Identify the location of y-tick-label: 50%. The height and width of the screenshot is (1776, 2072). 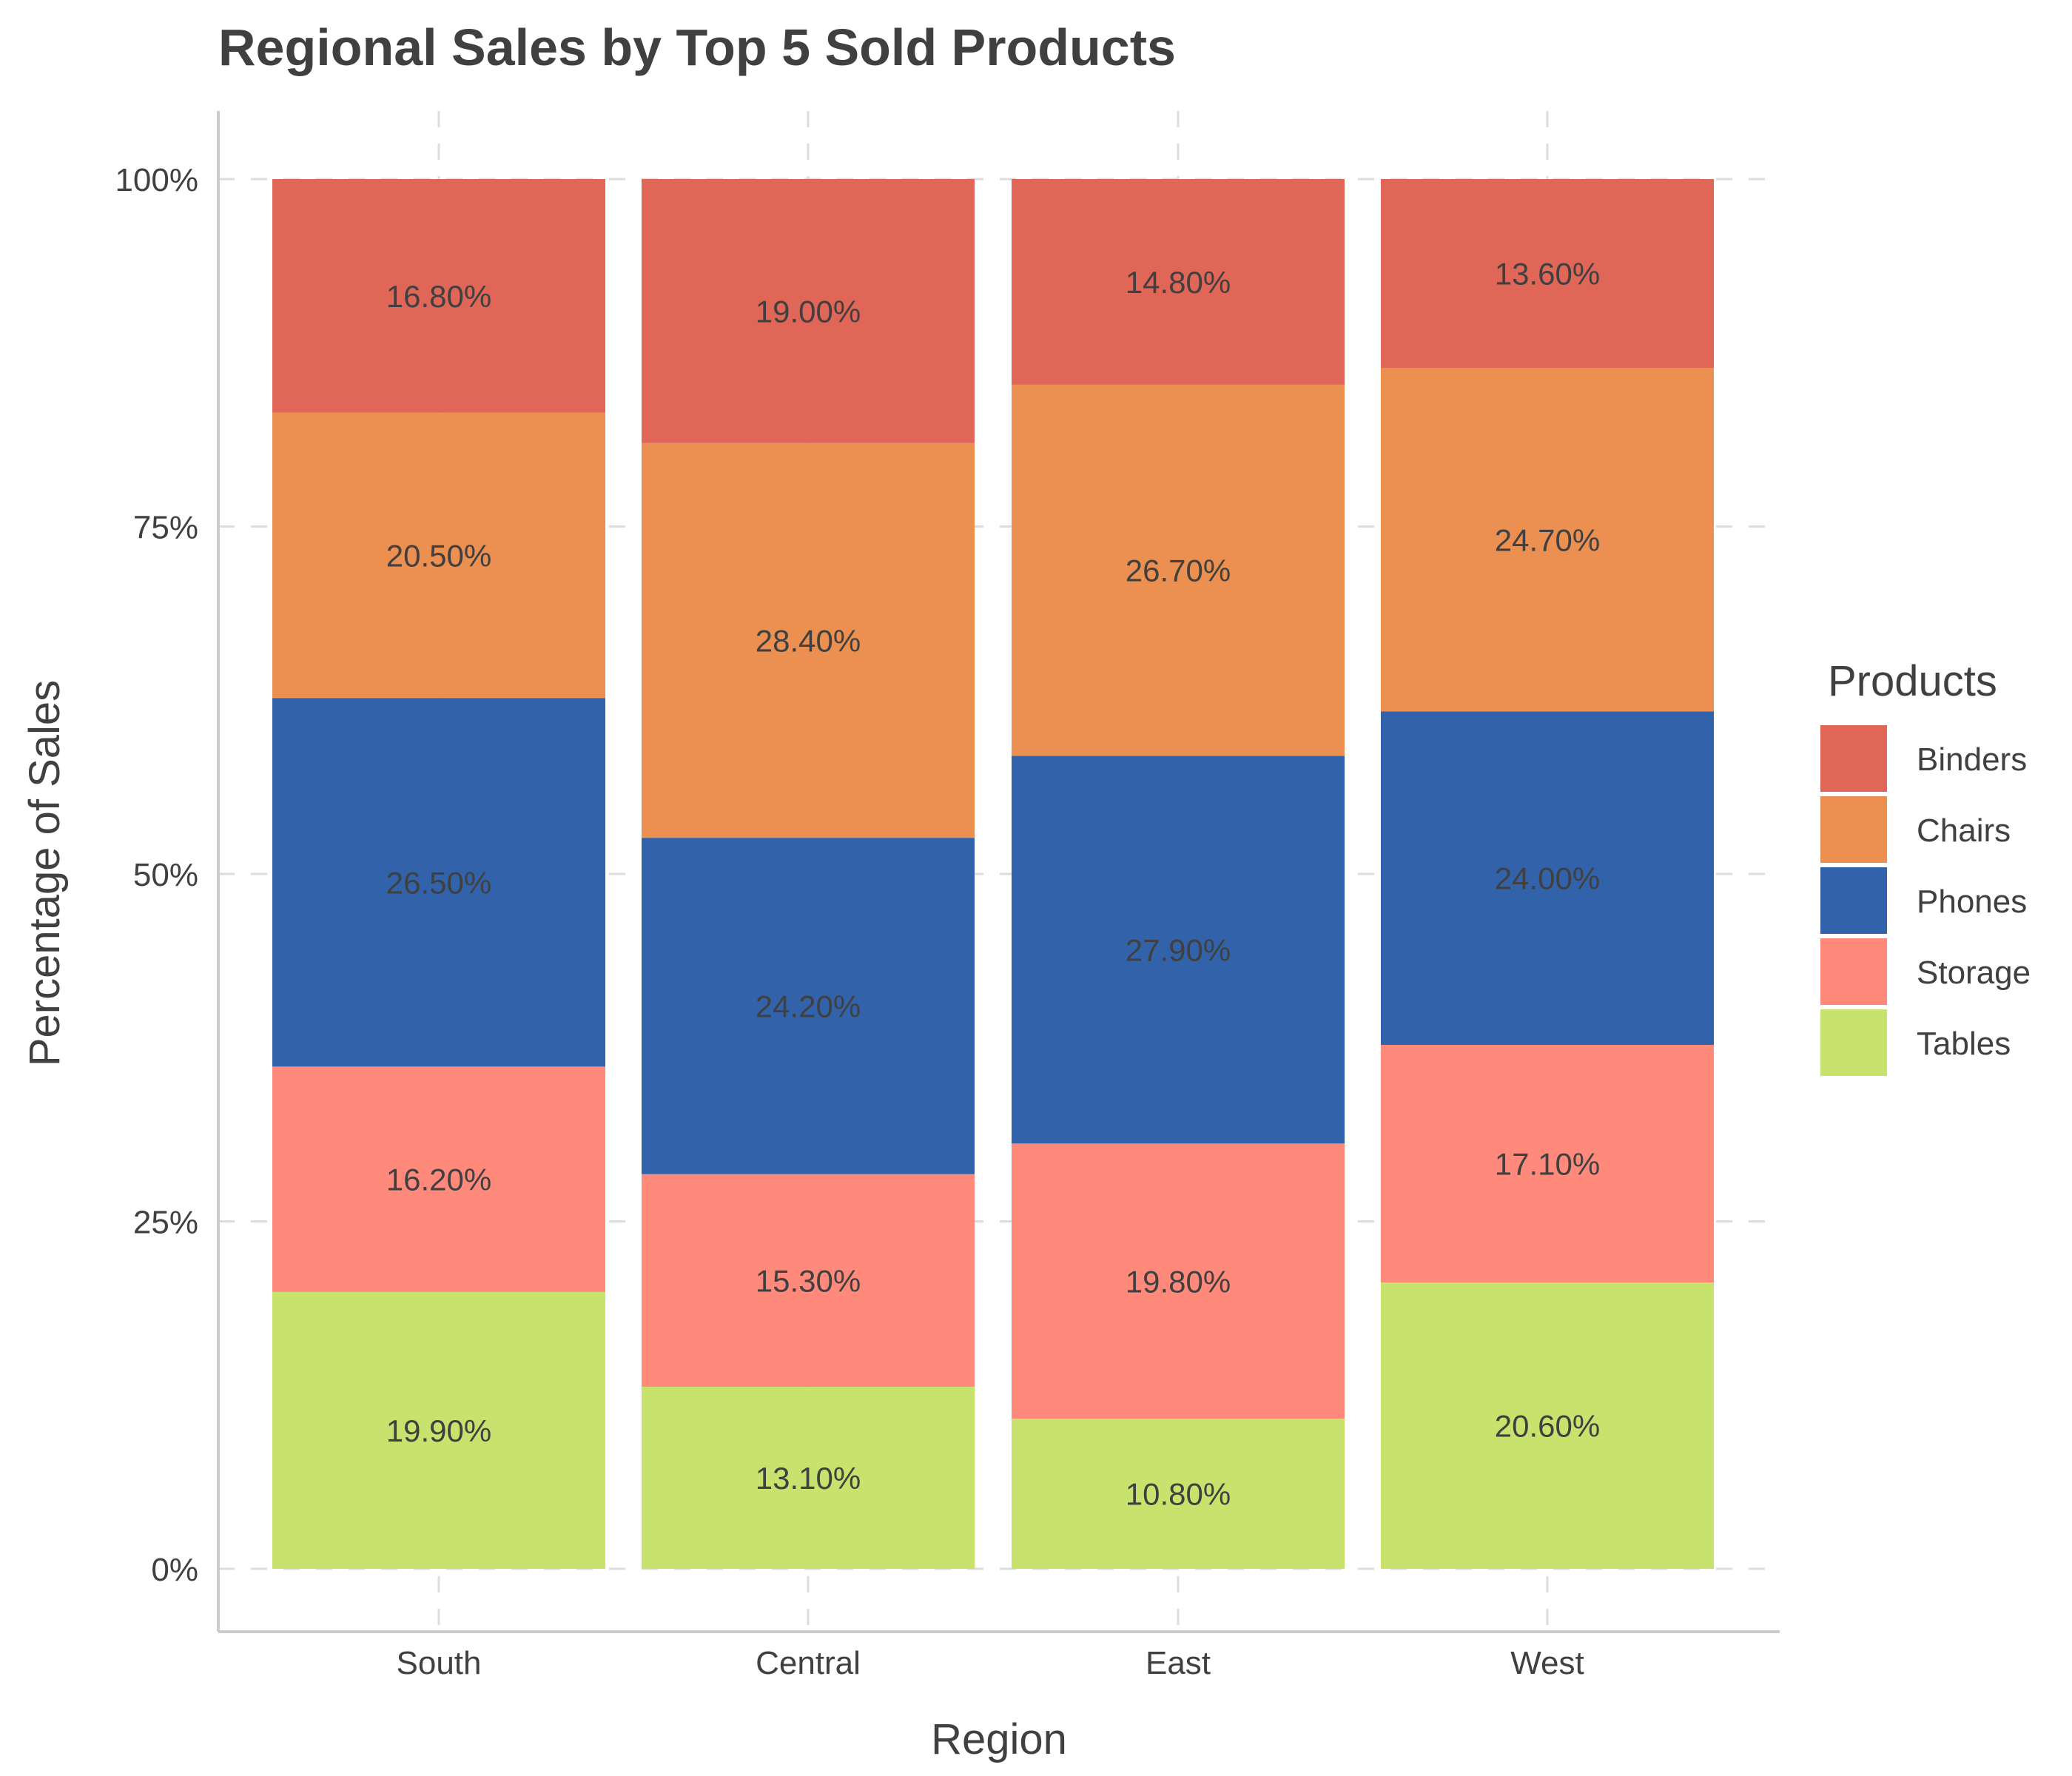
(165, 875).